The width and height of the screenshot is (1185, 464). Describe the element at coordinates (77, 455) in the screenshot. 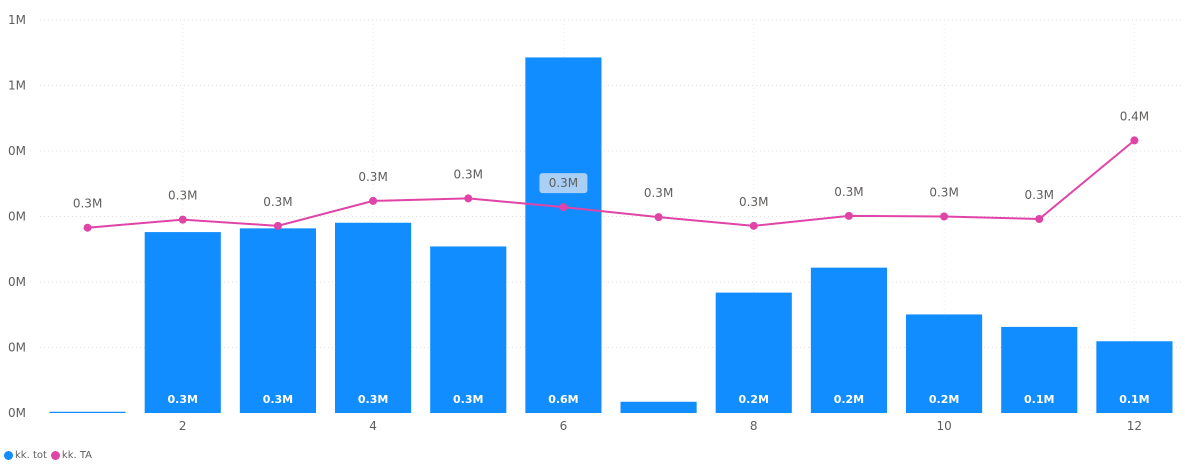

I see `legend-label: kk. TA` at that location.